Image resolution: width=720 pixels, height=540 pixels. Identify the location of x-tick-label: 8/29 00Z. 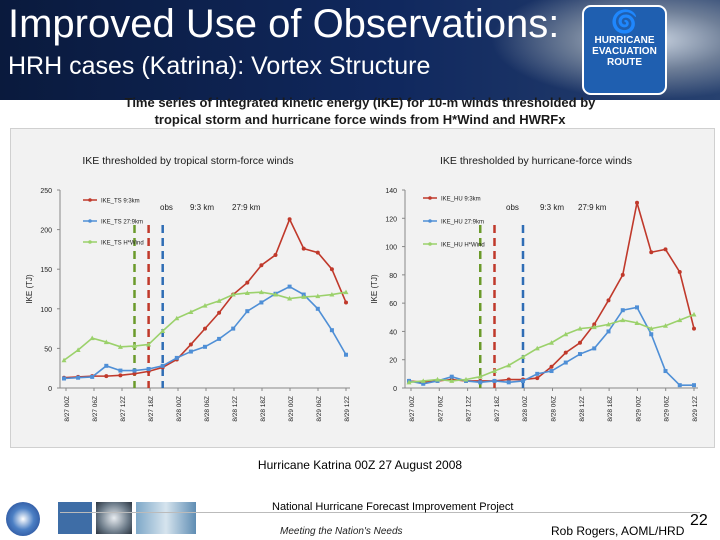
(291, 409).